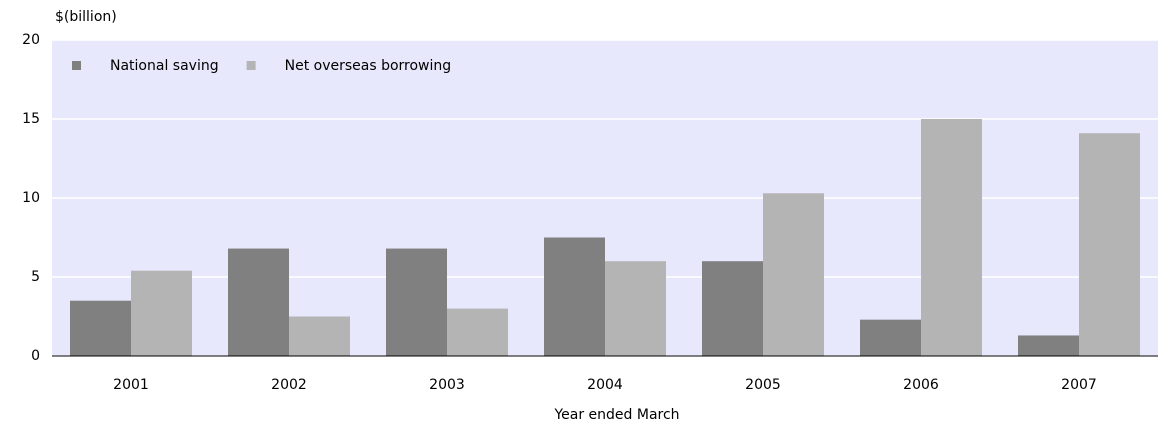 This screenshot has width=1158, height=426. I want to click on x-tick-label: 2001, so click(131, 385).